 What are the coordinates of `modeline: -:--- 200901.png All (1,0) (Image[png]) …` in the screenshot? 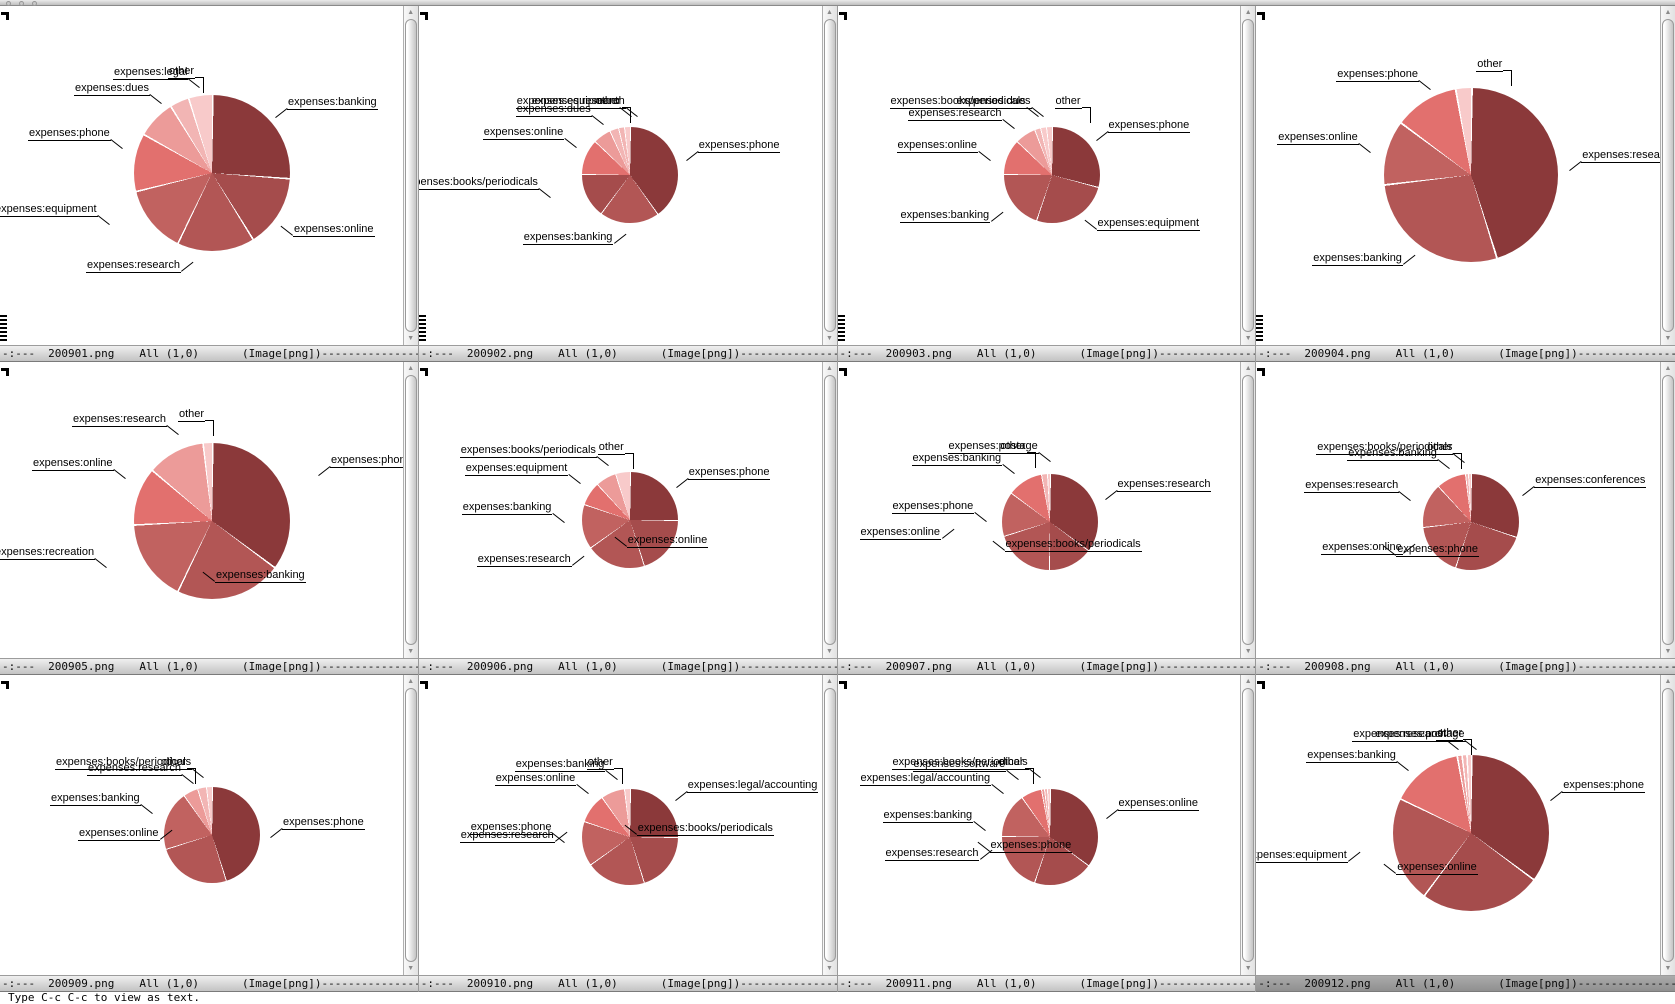 It's located at (209, 353).